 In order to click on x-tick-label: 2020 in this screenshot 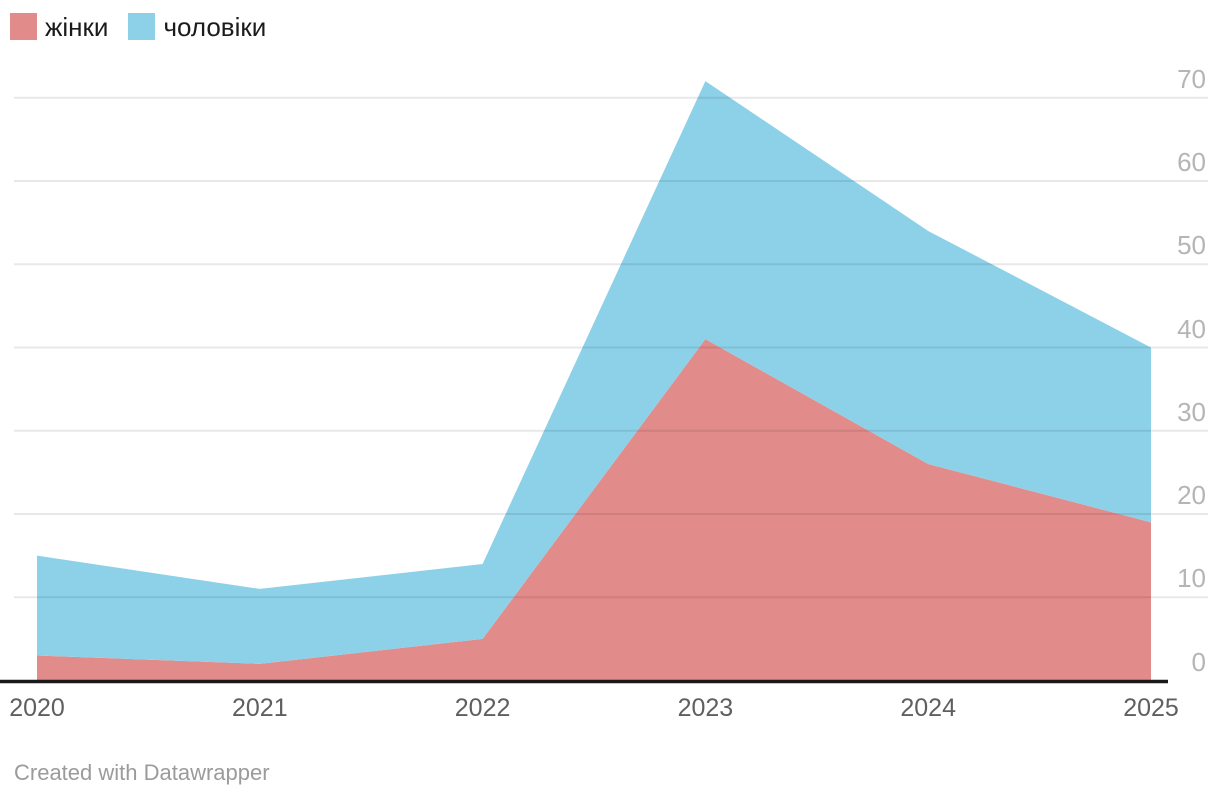, I will do `click(37, 708)`.